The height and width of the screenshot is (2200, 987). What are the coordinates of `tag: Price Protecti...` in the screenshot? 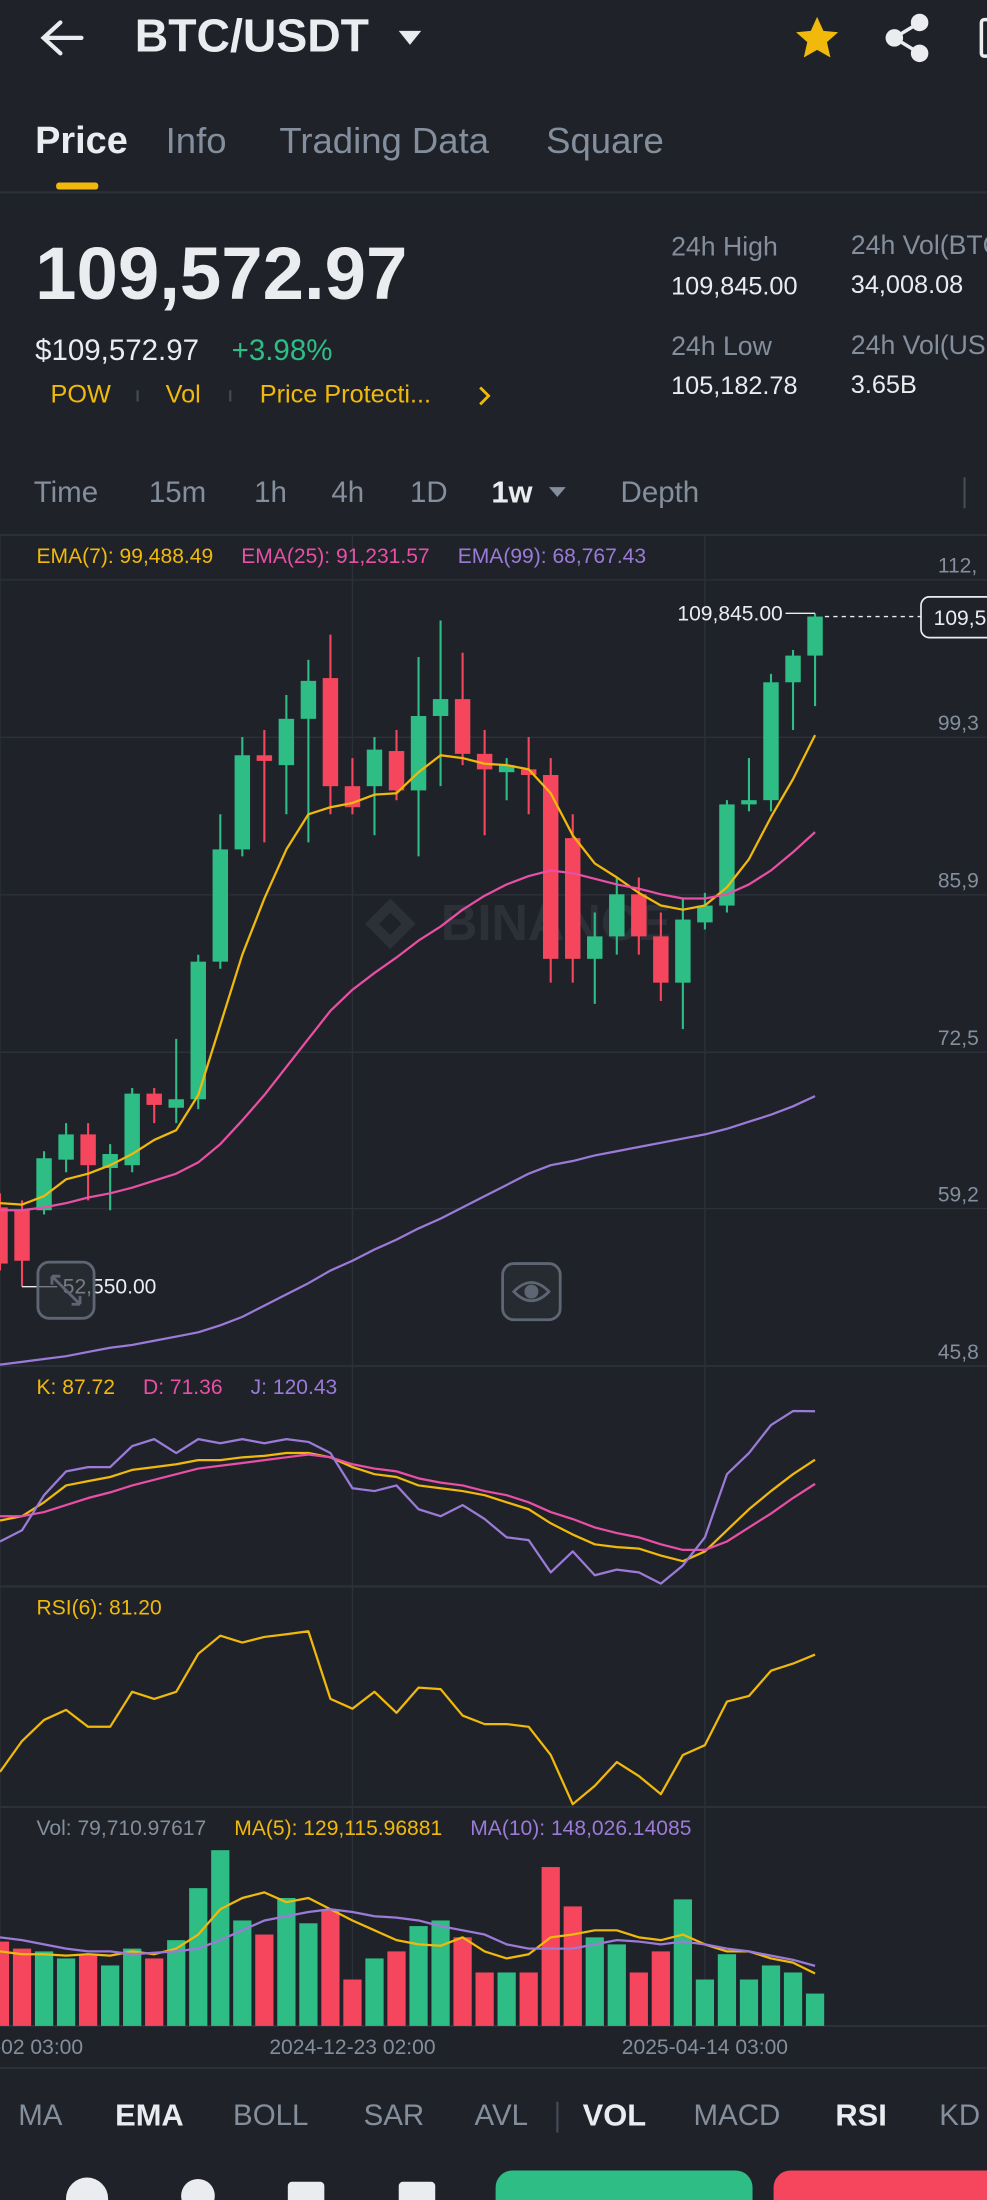 It's located at (345, 395).